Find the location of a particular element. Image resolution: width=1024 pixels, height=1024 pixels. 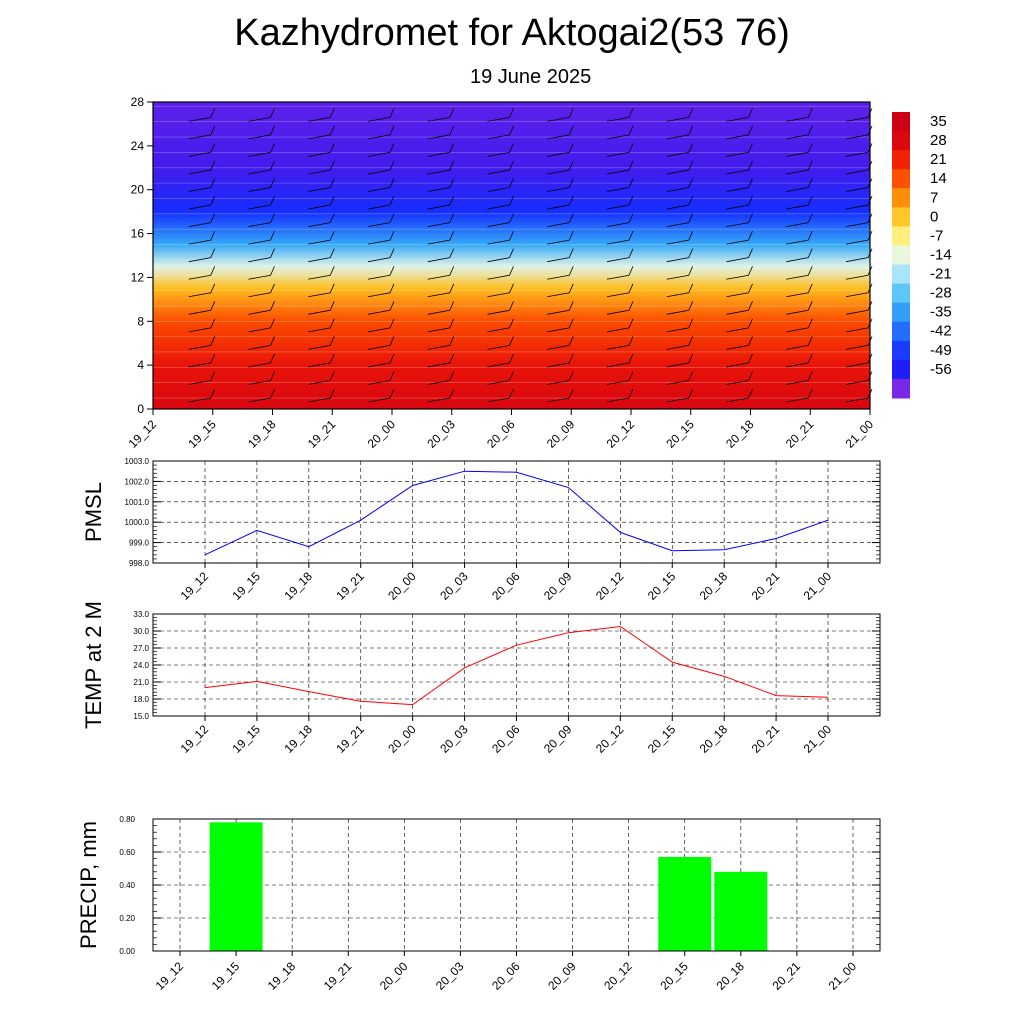

y-tick-label: 1000.0 is located at coordinates (137, 522).